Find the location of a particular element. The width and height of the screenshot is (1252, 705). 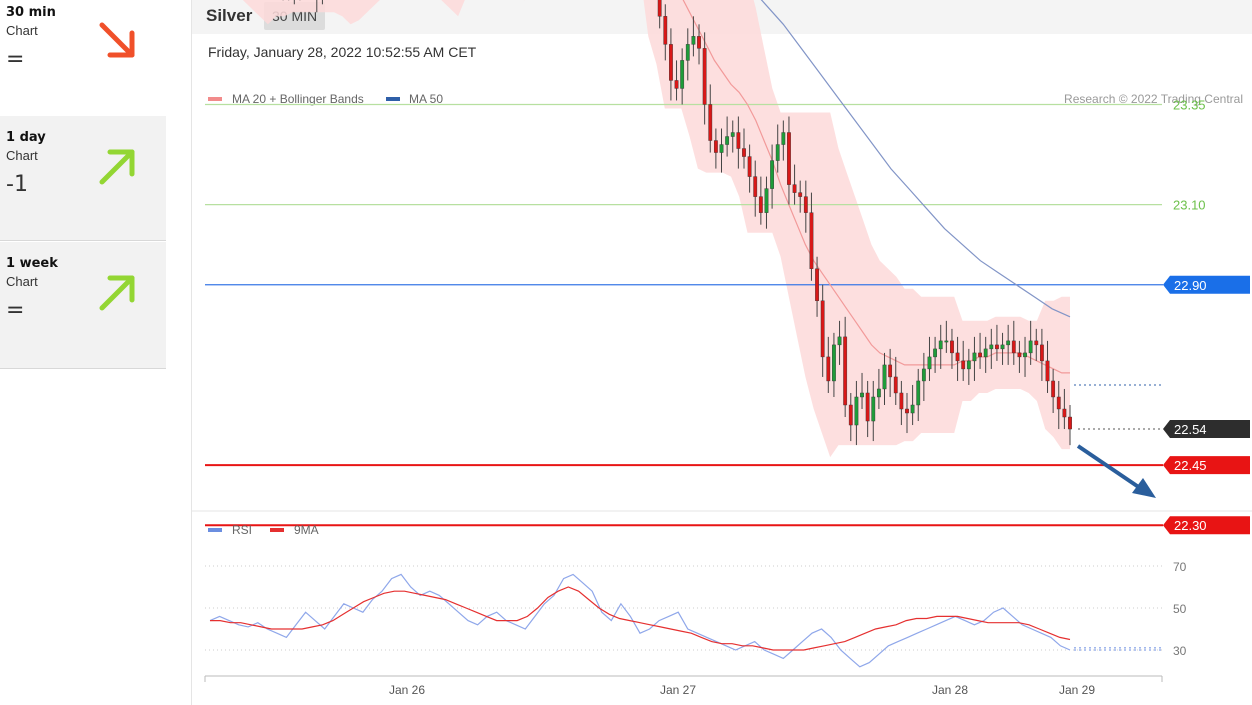

timeframe-title: 1 week is located at coordinates (32, 263).